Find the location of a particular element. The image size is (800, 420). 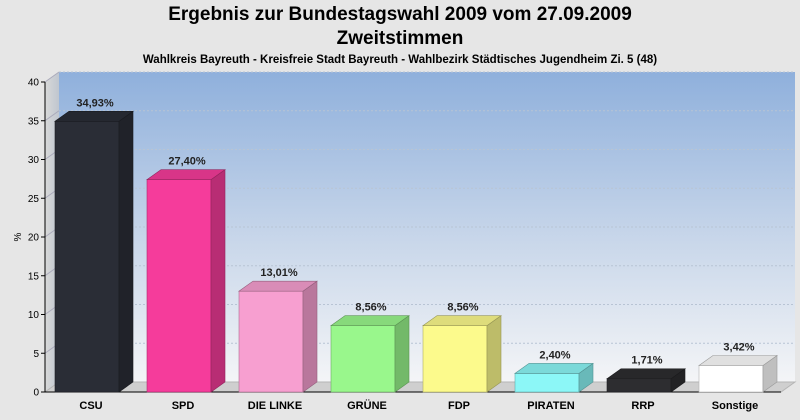

bar-fdp is located at coordinates (462, 354).